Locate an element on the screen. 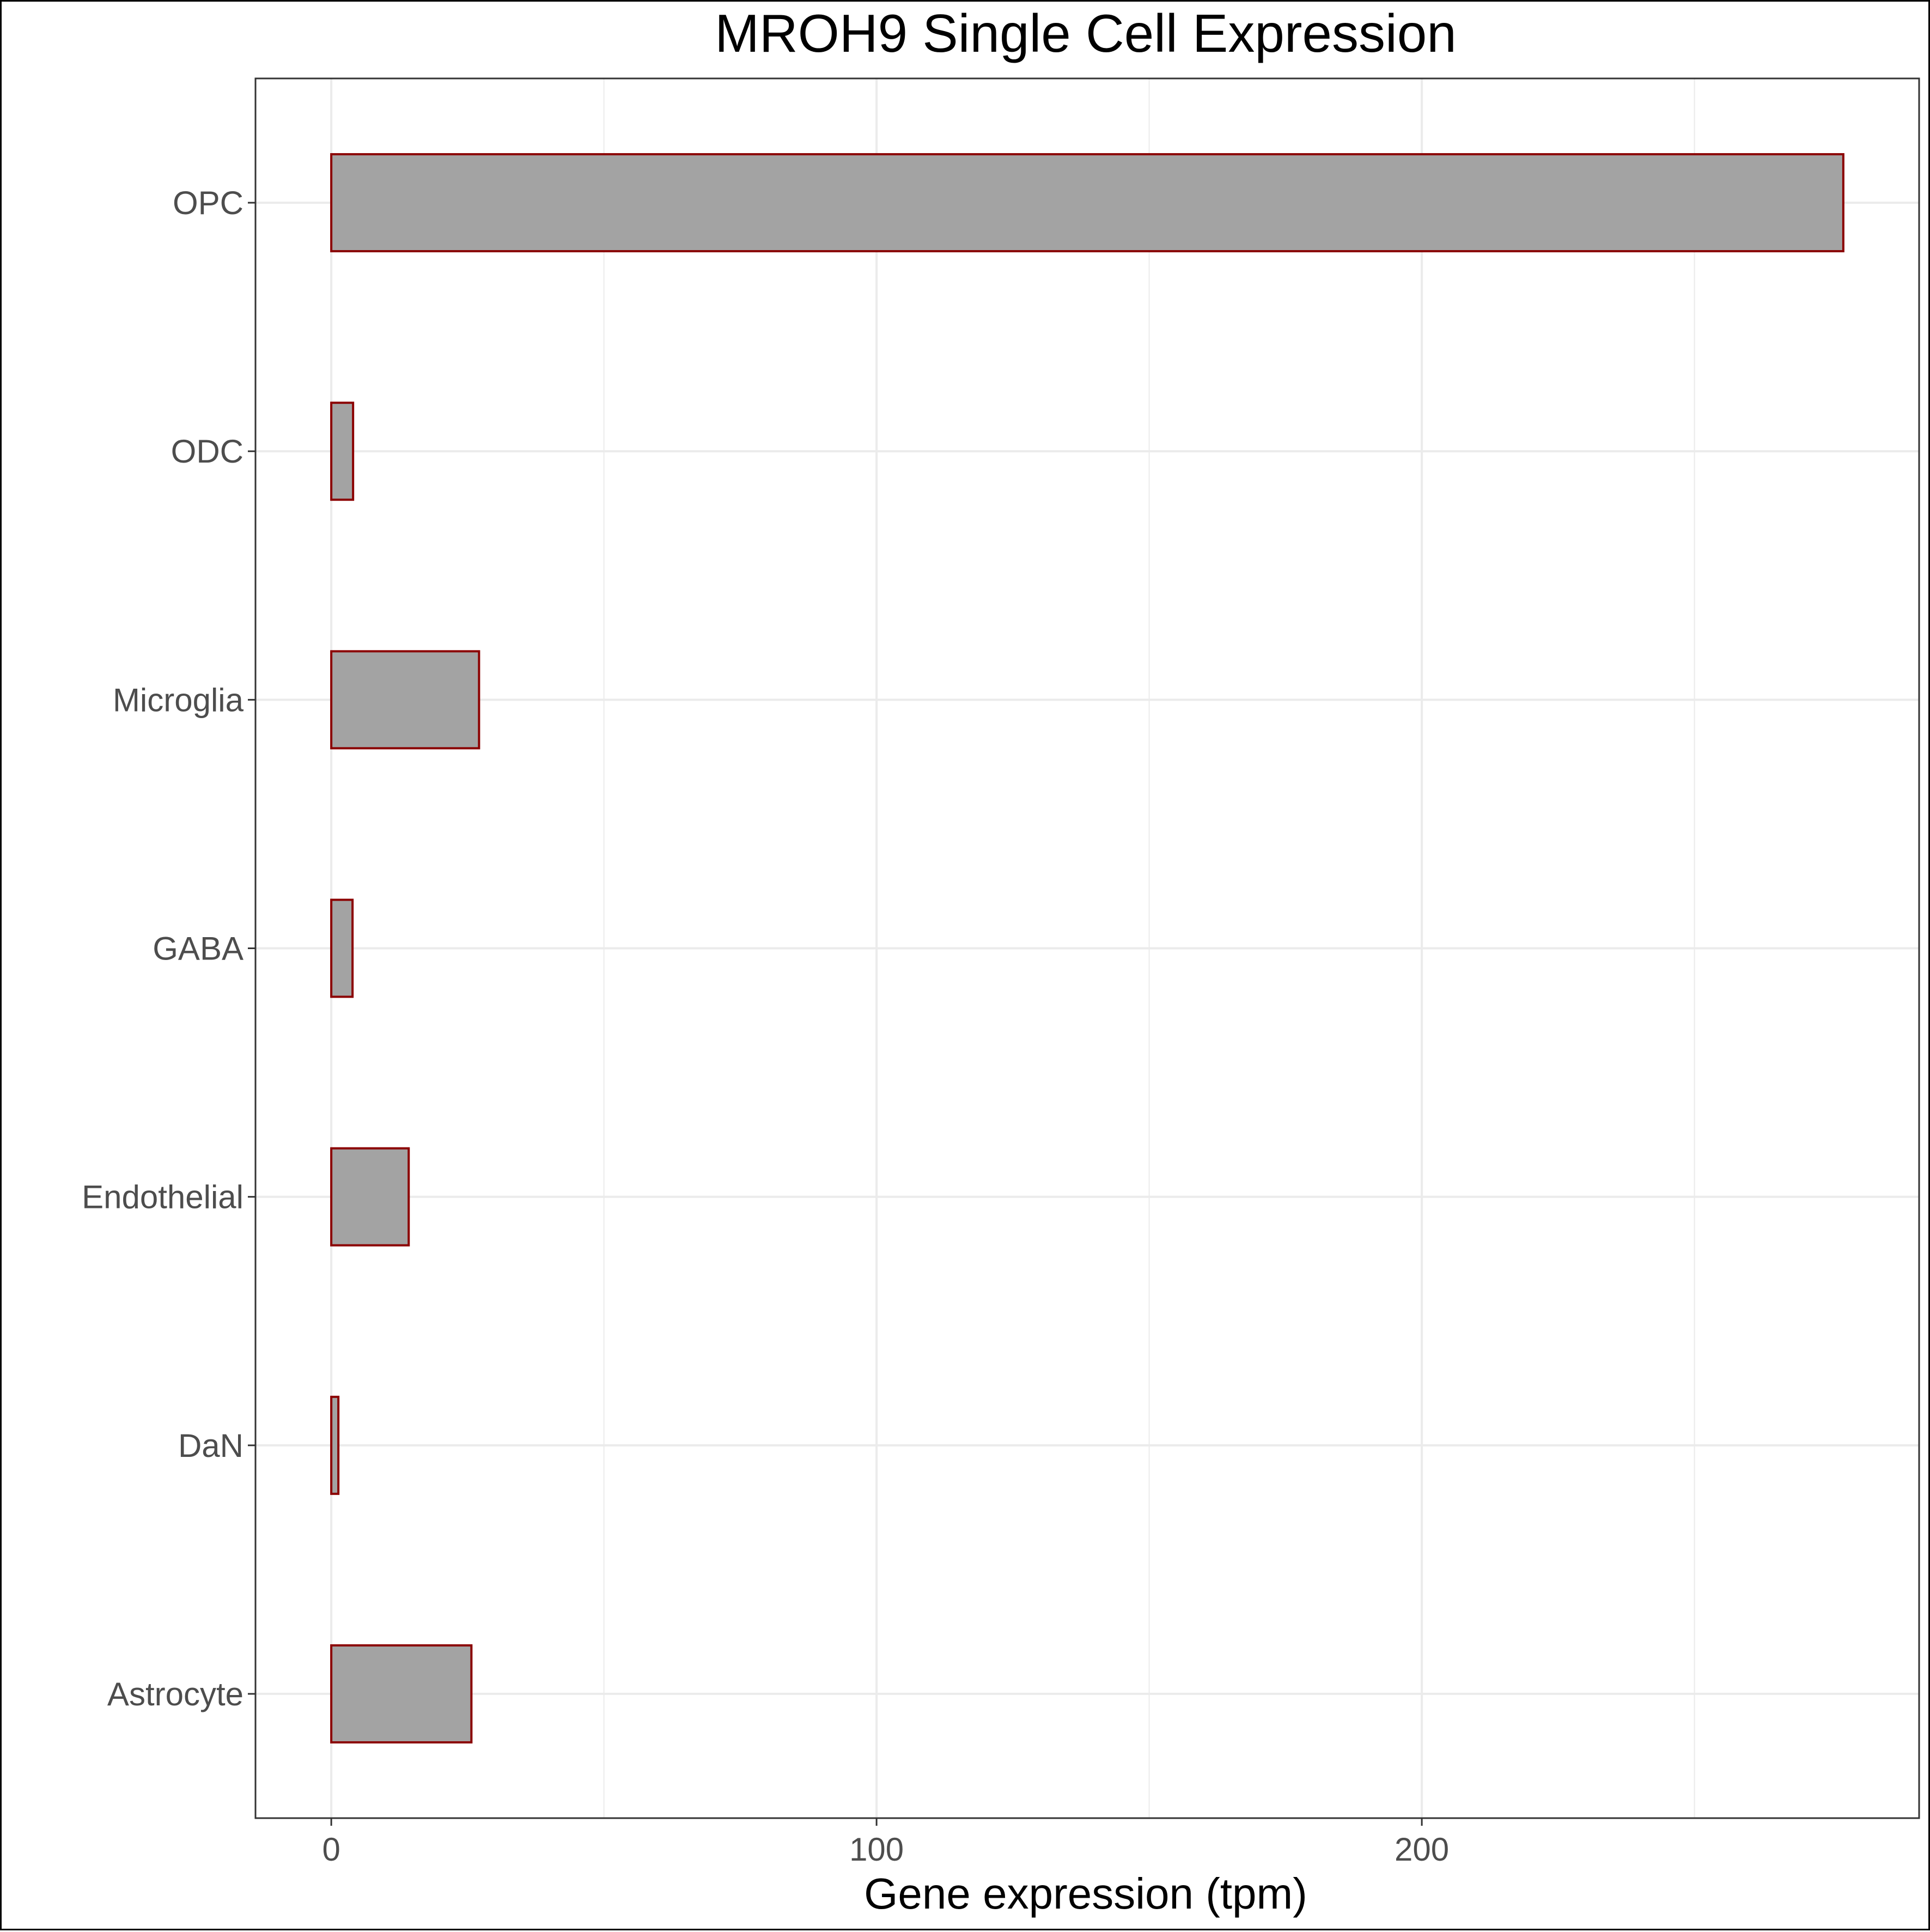 This screenshot has width=1930, height=1932. y-tick-label: Microglia is located at coordinates (179, 700).